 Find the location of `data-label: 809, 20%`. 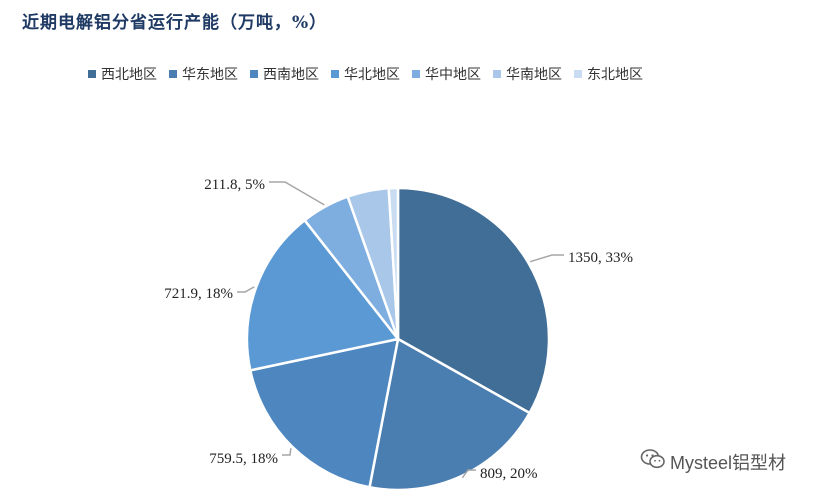

data-label: 809, 20% is located at coordinates (509, 474).